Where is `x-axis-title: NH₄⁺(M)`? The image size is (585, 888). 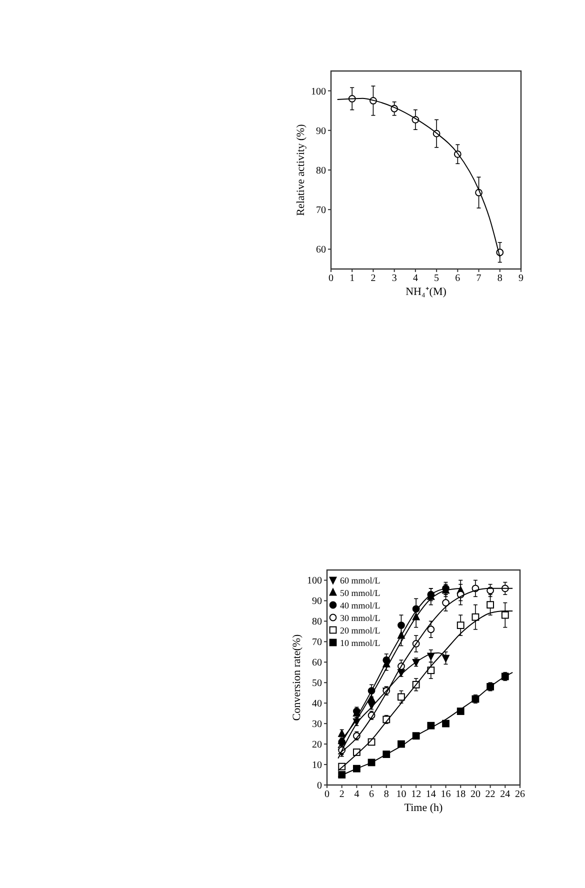
x-axis-title: NH₄⁺(M) is located at coordinates (426, 292).